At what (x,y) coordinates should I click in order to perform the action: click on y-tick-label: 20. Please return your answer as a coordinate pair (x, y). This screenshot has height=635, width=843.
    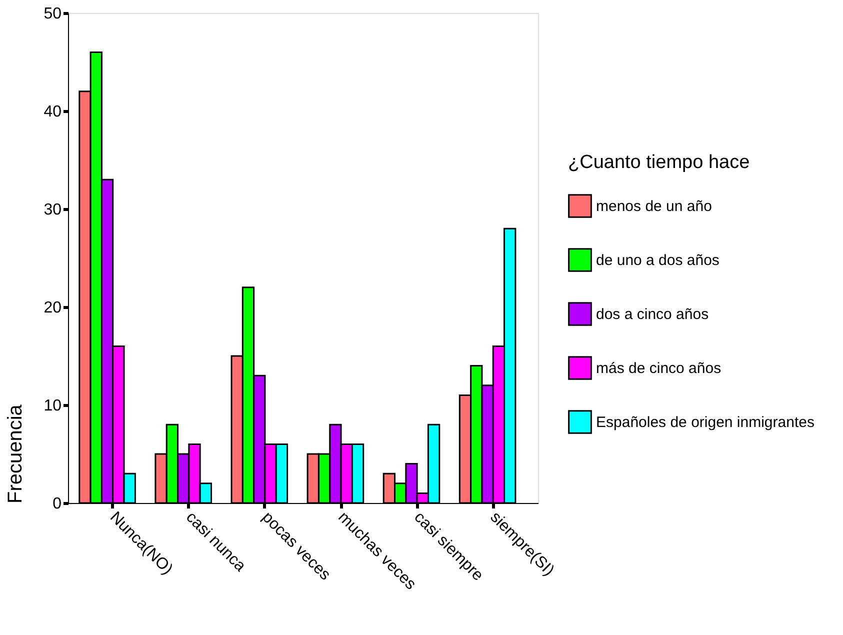
    Looking at the image, I should click on (53, 308).